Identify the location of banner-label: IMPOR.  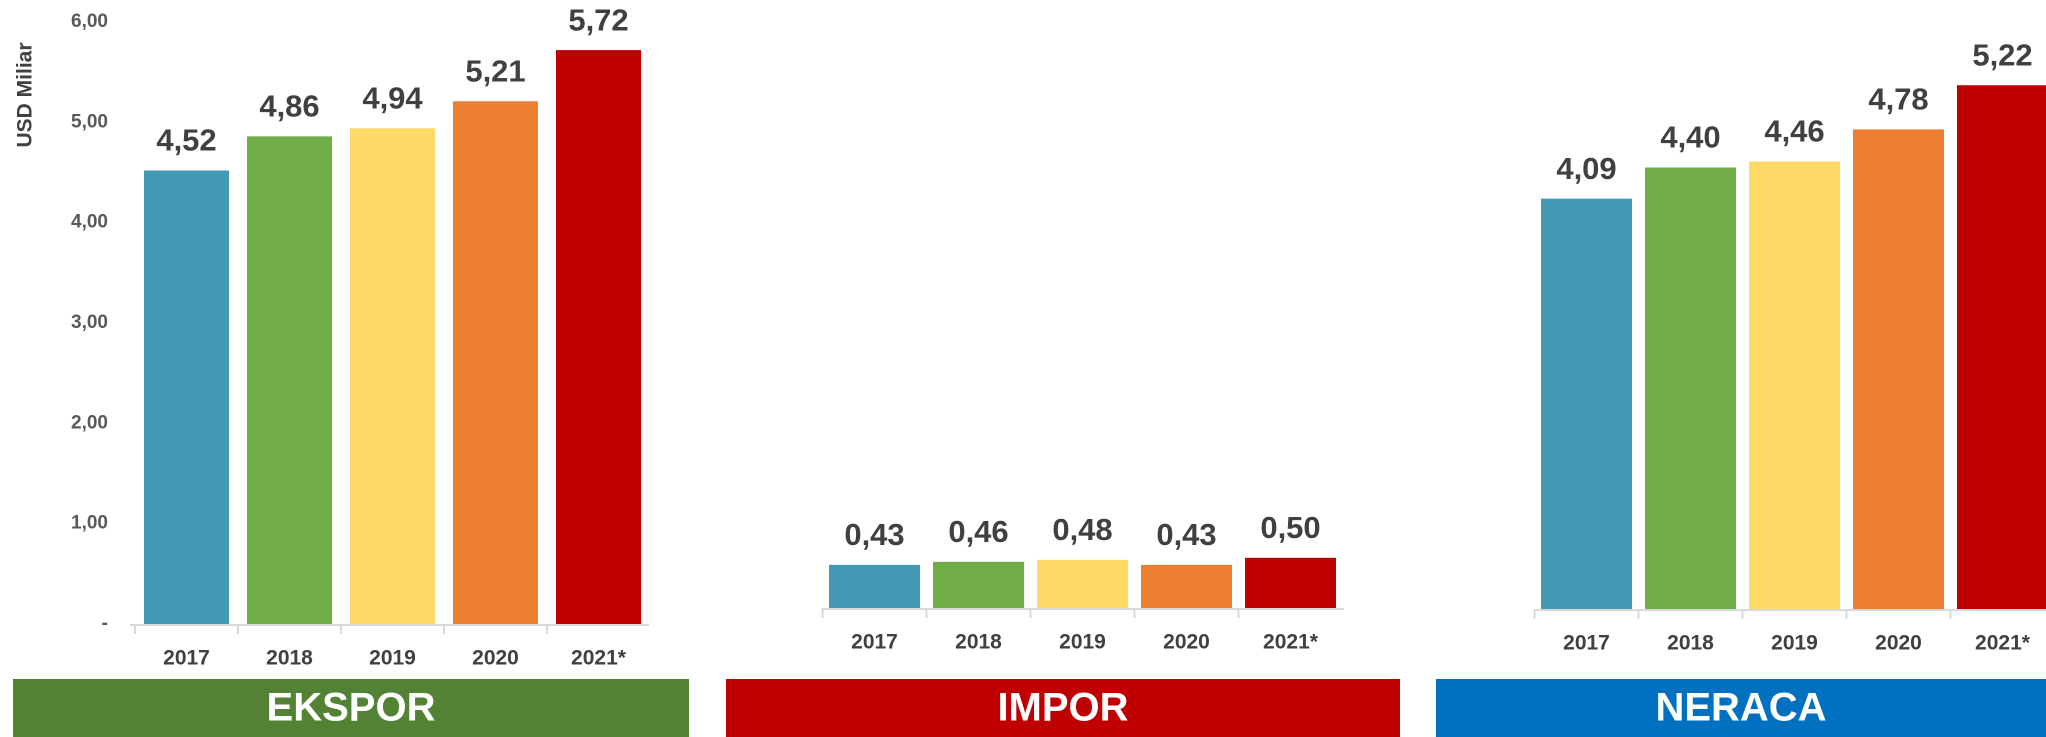
(1062, 708).